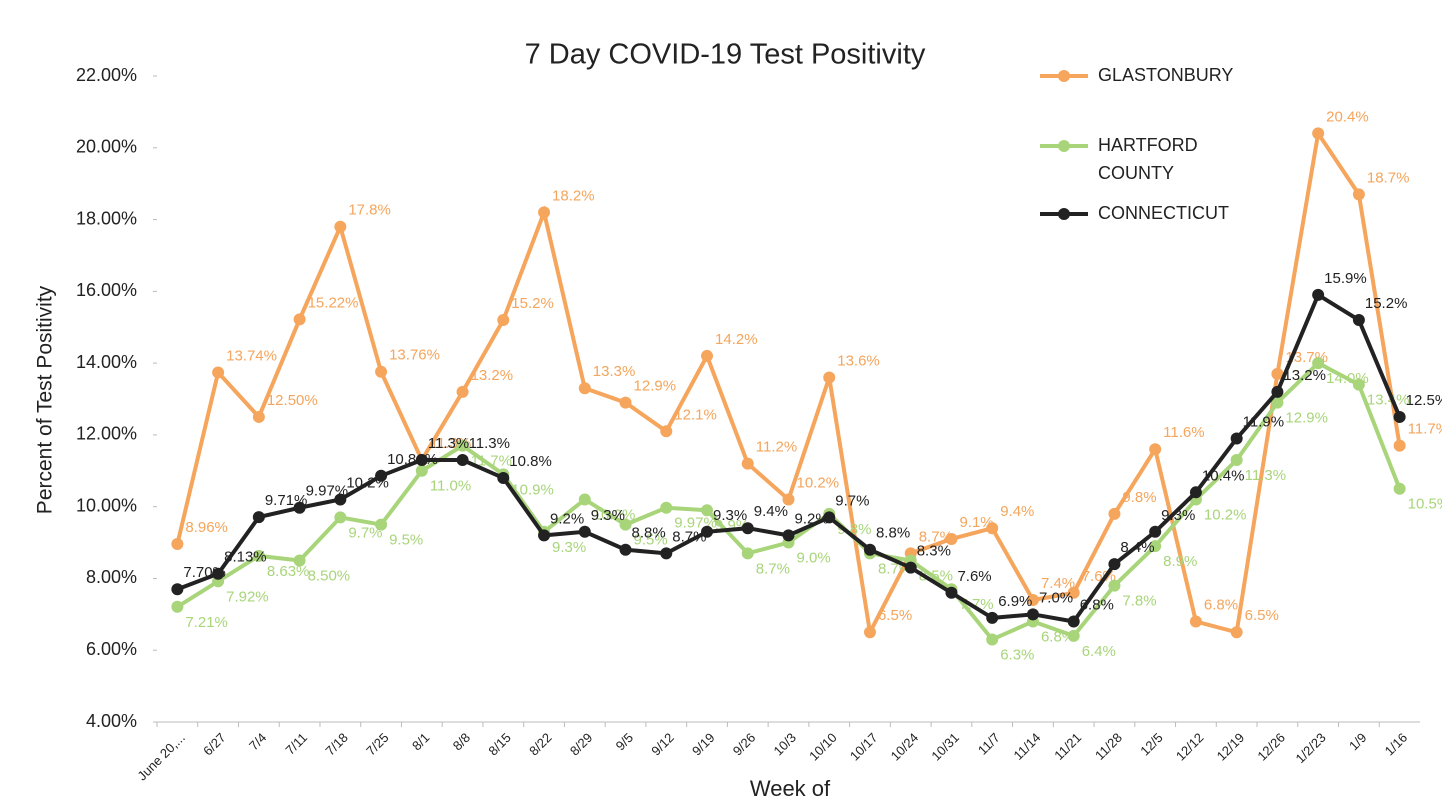 This screenshot has width=1442, height=806. I want to click on data-label: 8.50%, so click(329, 575).